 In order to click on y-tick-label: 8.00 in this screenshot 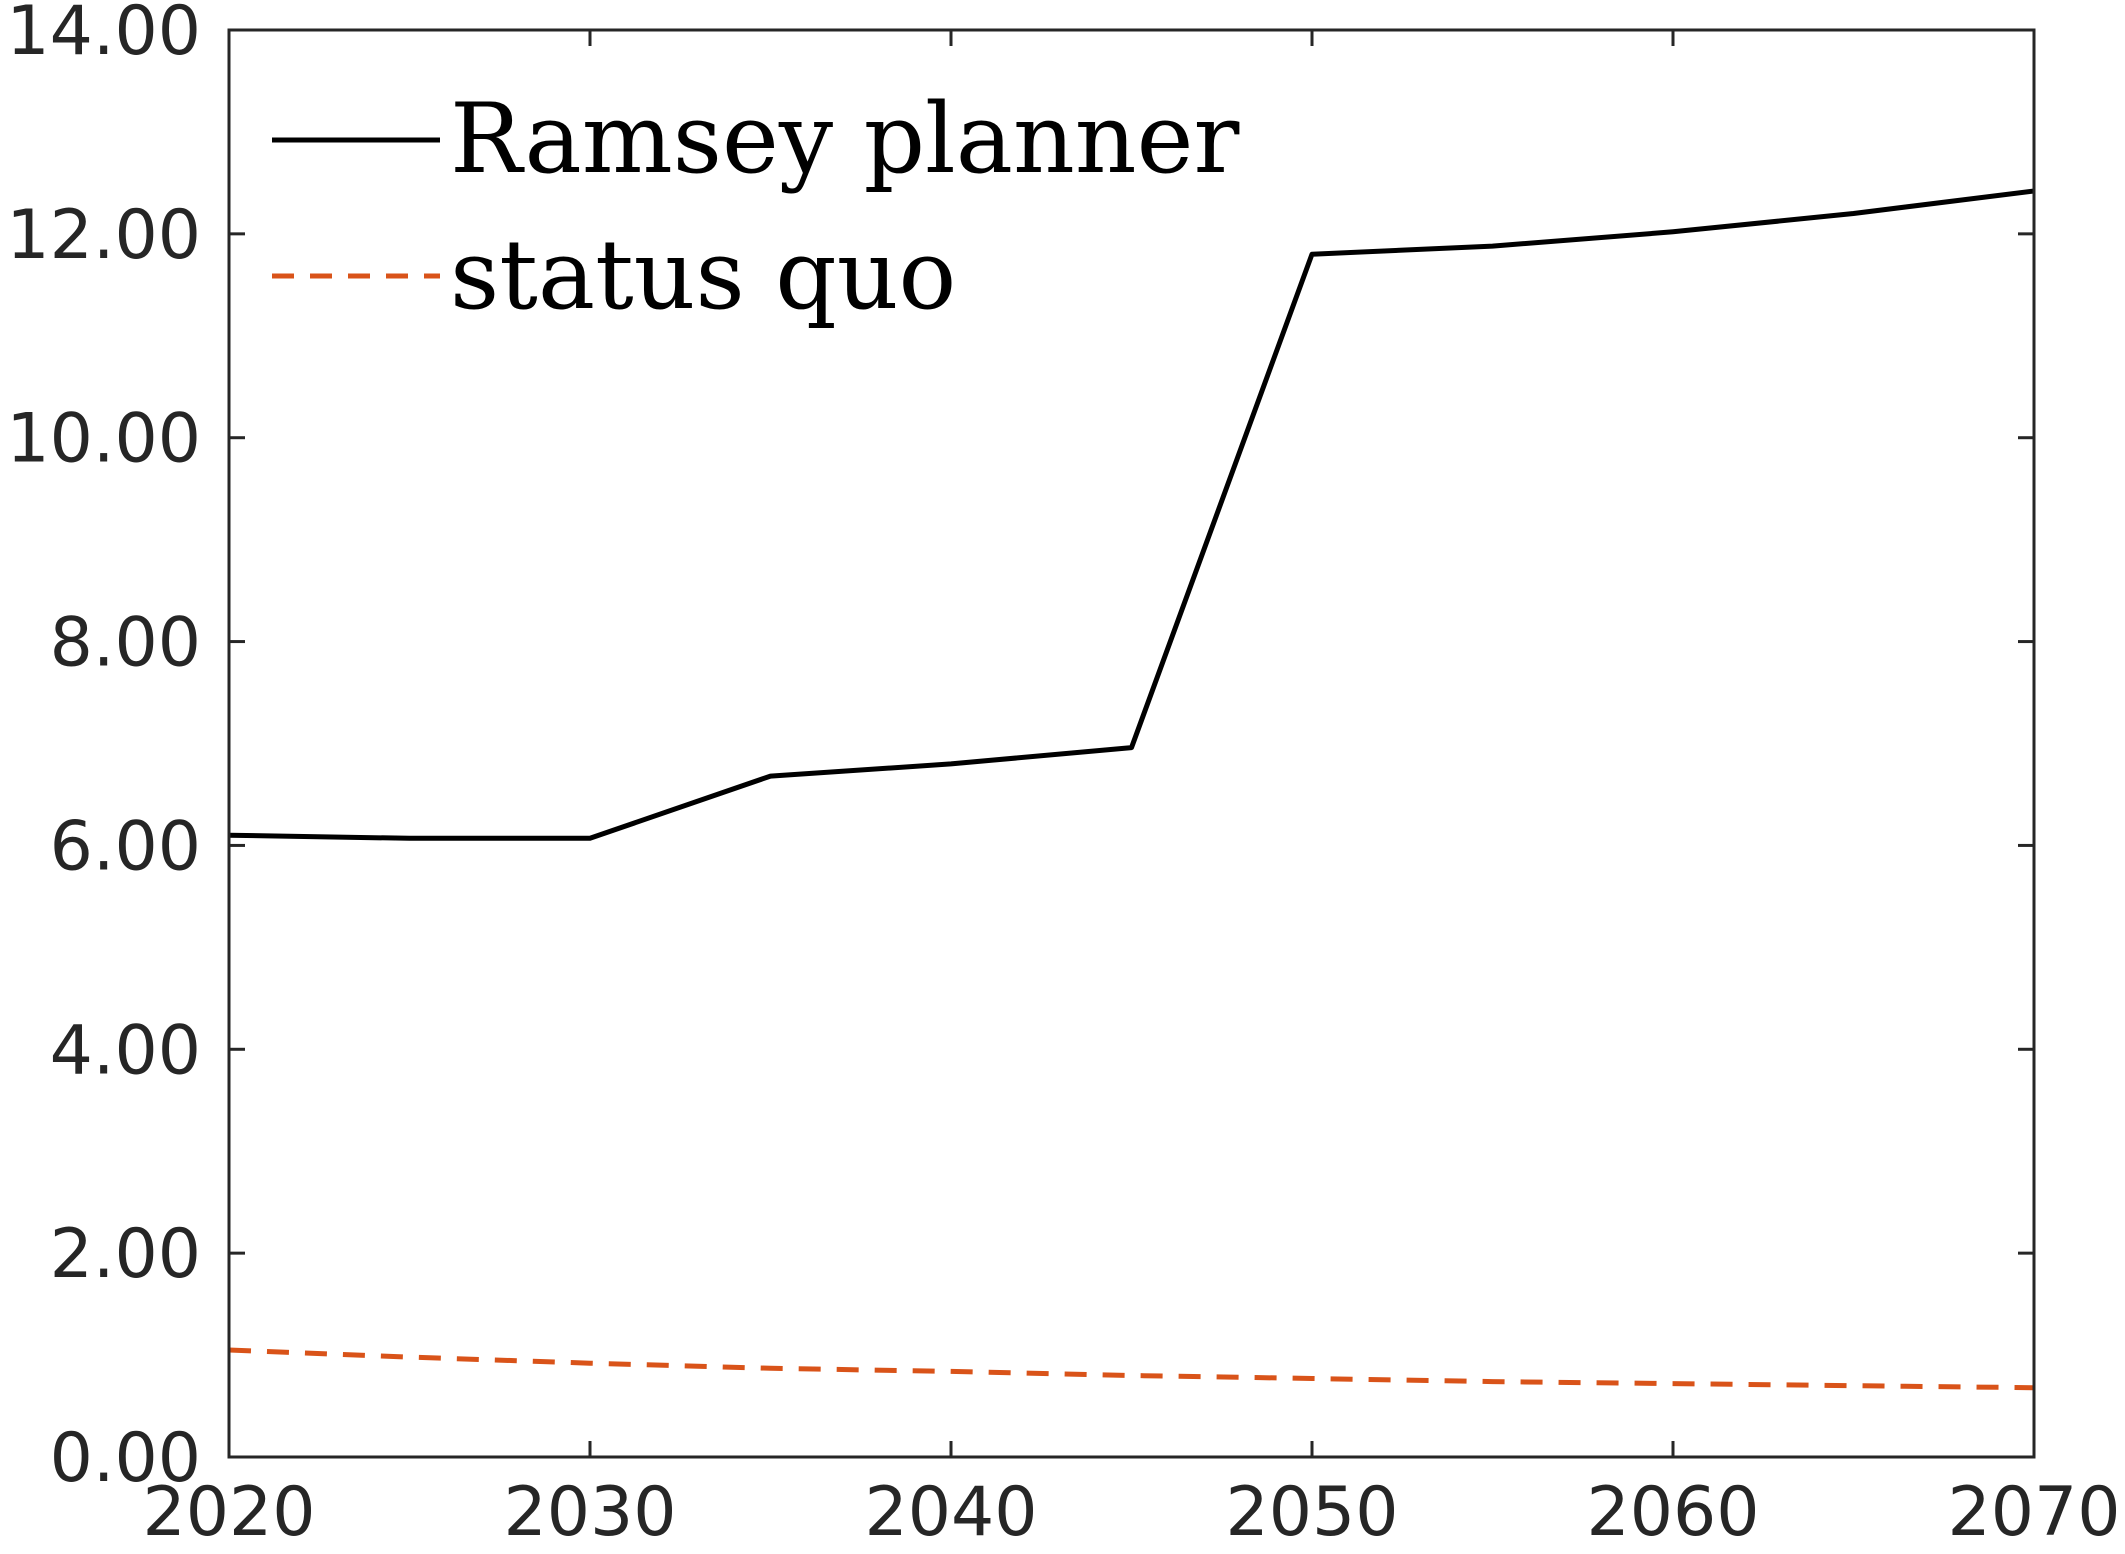, I will do `click(125, 643)`.